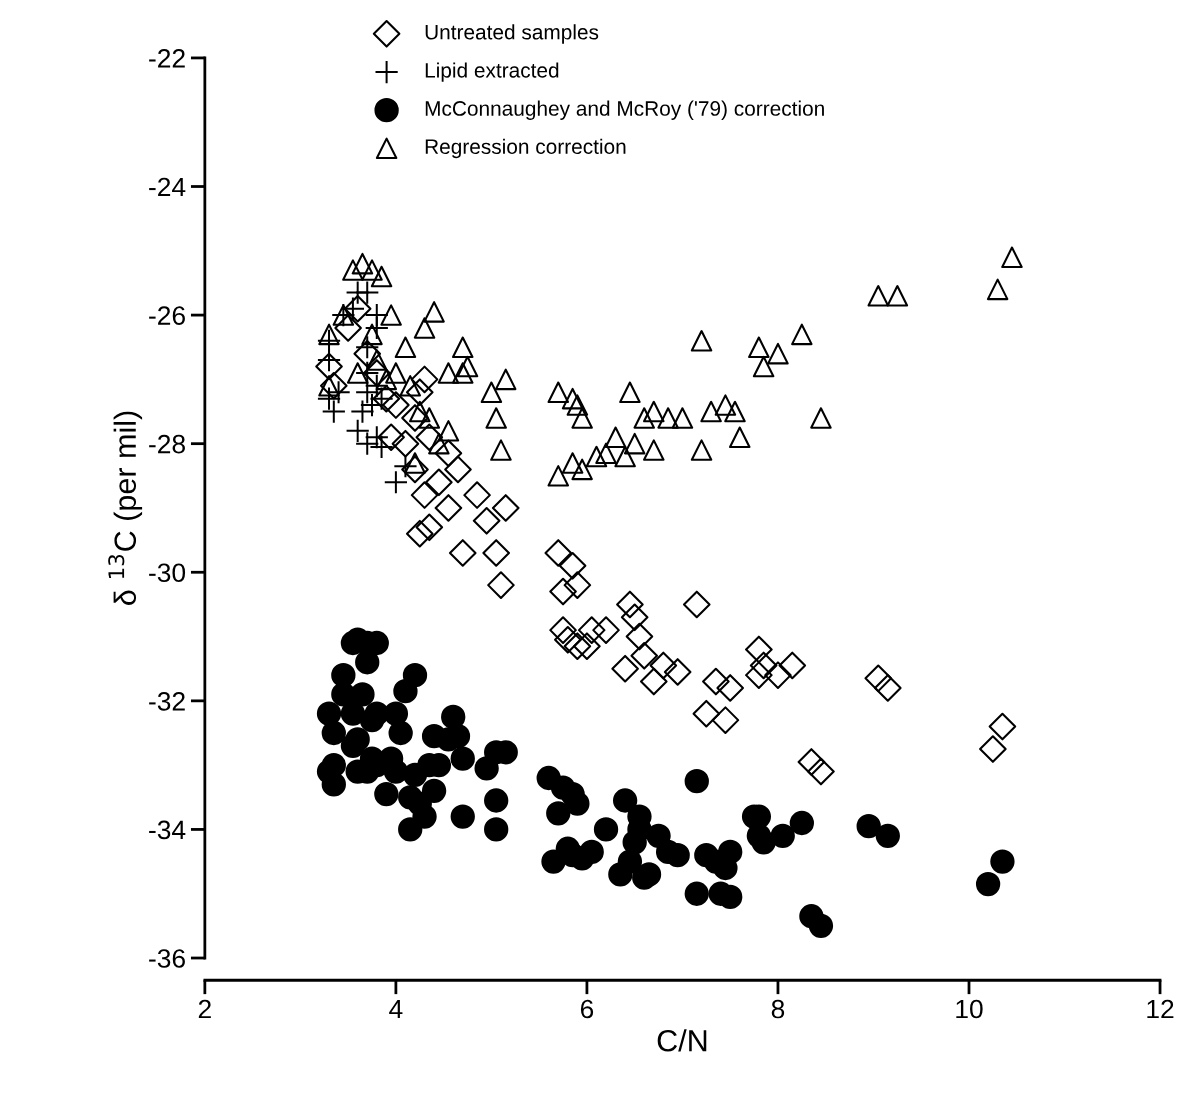 Image resolution: width=1191 pixels, height=1093 pixels. What do you see at coordinates (492, 72) in the screenshot?
I see `legend-label: Lipid extracted` at bounding box center [492, 72].